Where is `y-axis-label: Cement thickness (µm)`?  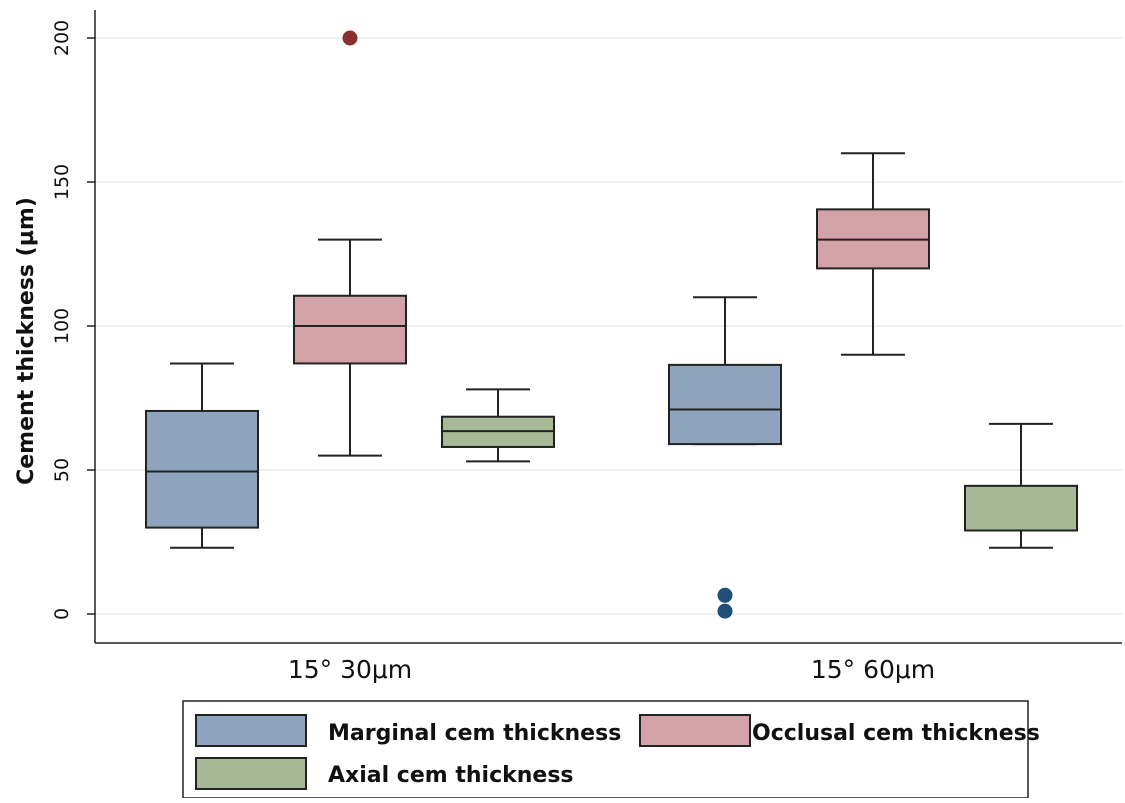 y-axis-label: Cement thickness (µm) is located at coordinates (26, 341).